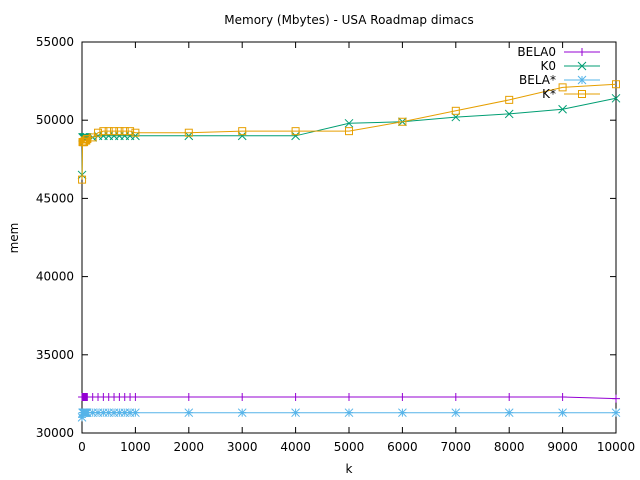 The height and width of the screenshot is (480, 640). What do you see at coordinates (456, 447) in the screenshot?
I see `x-tick-label: 7000` at bounding box center [456, 447].